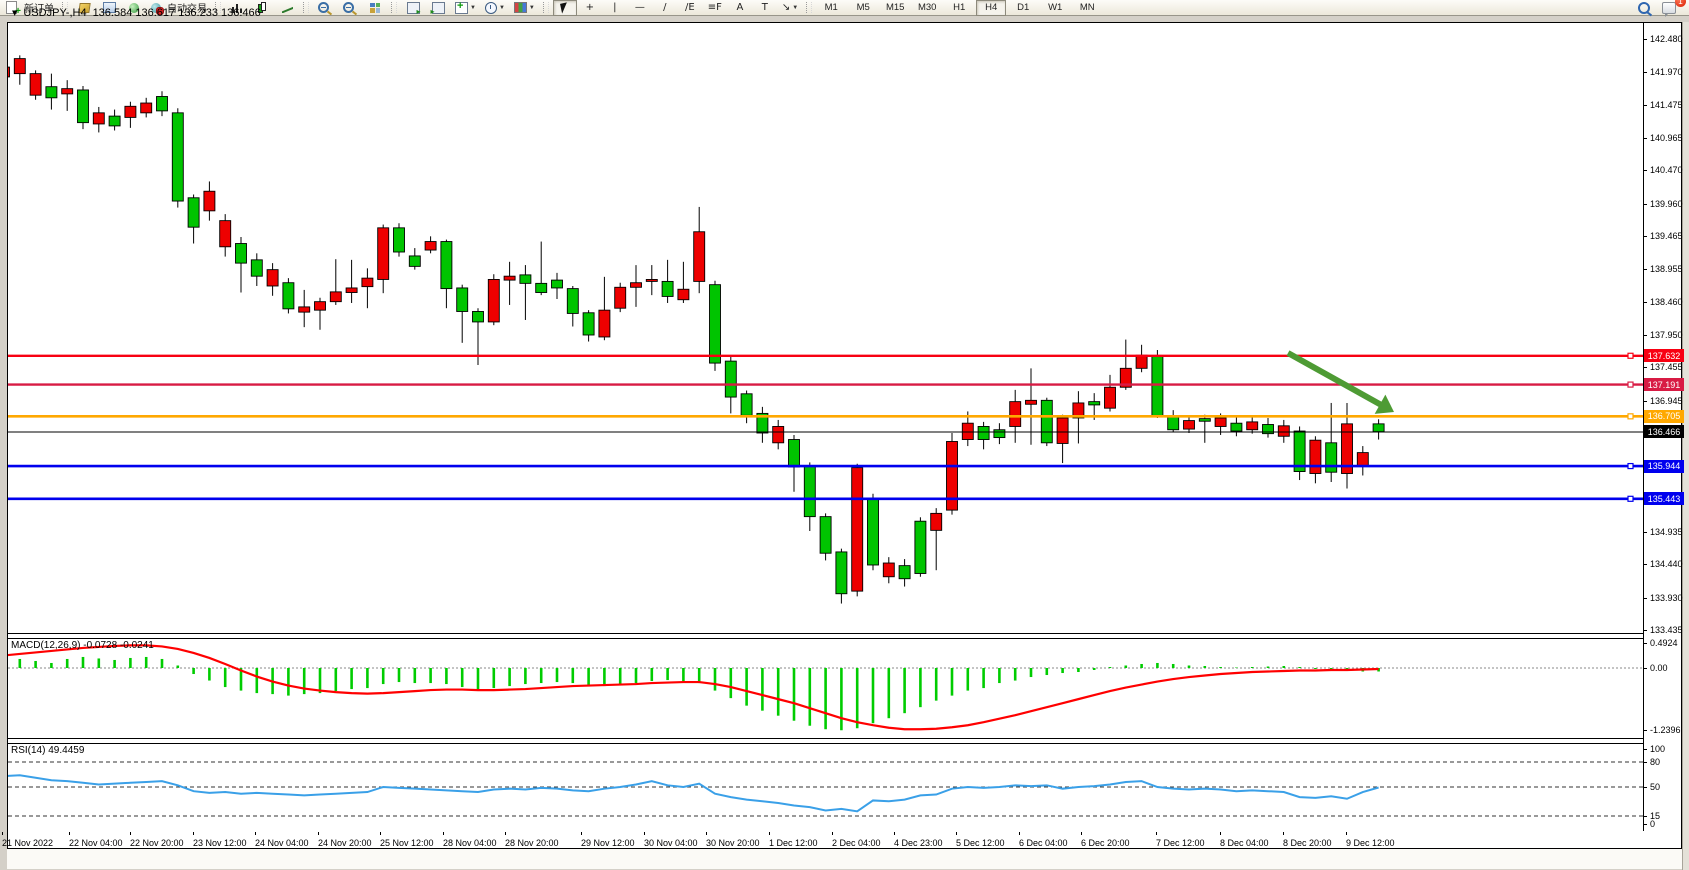  Describe the element at coordinates (1666, 301) in the screenshot. I see `price-tick-label: 138.460` at that location.